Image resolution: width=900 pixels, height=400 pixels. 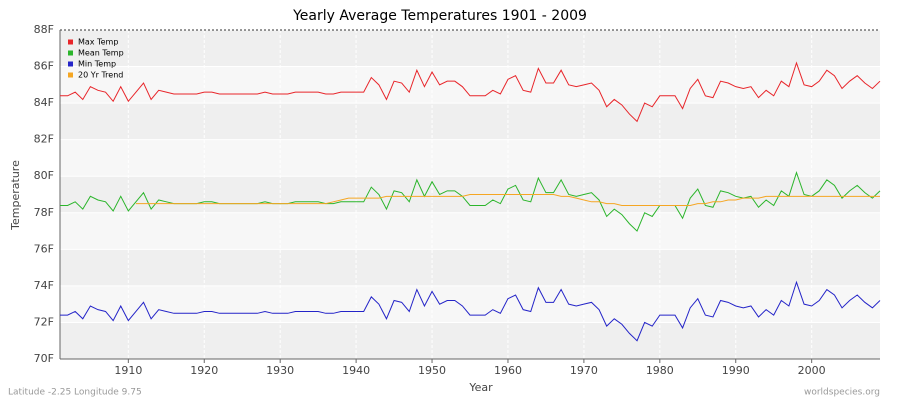 What do you see at coordinates (280, 370) in the screenshot?
I see `x-tick-label: 1930` at bounding box center [280, 370].